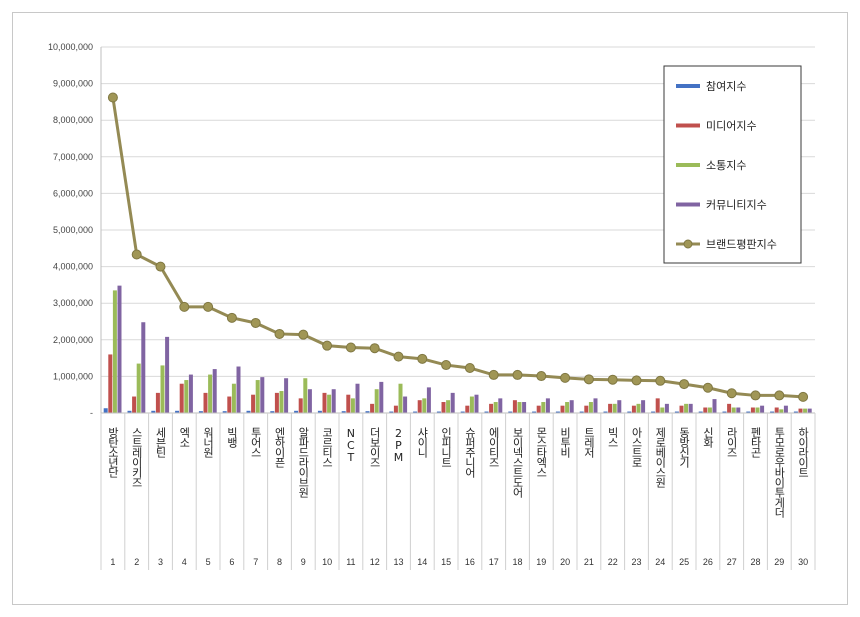  Describe the element at coordinates (726, 165) in the screenshot. I see `legend-label: 소통지수` at that location.